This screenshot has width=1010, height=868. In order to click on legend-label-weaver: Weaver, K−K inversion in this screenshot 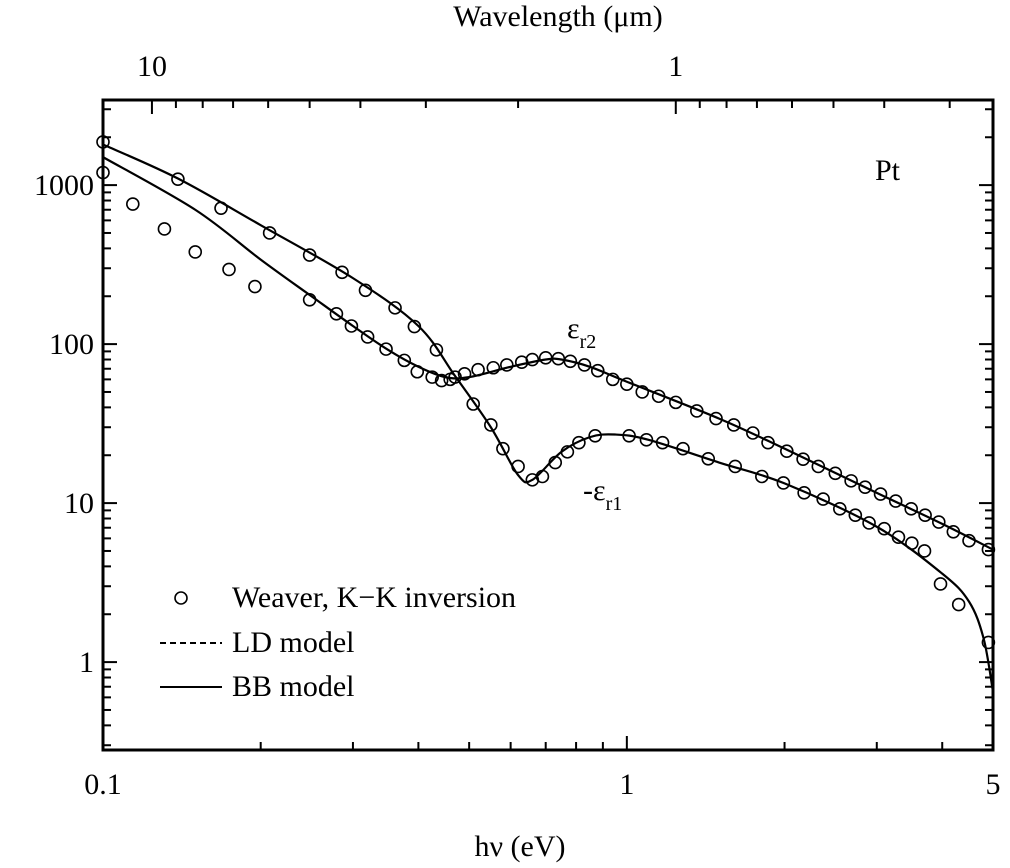, I will do `click(374, 597)`.